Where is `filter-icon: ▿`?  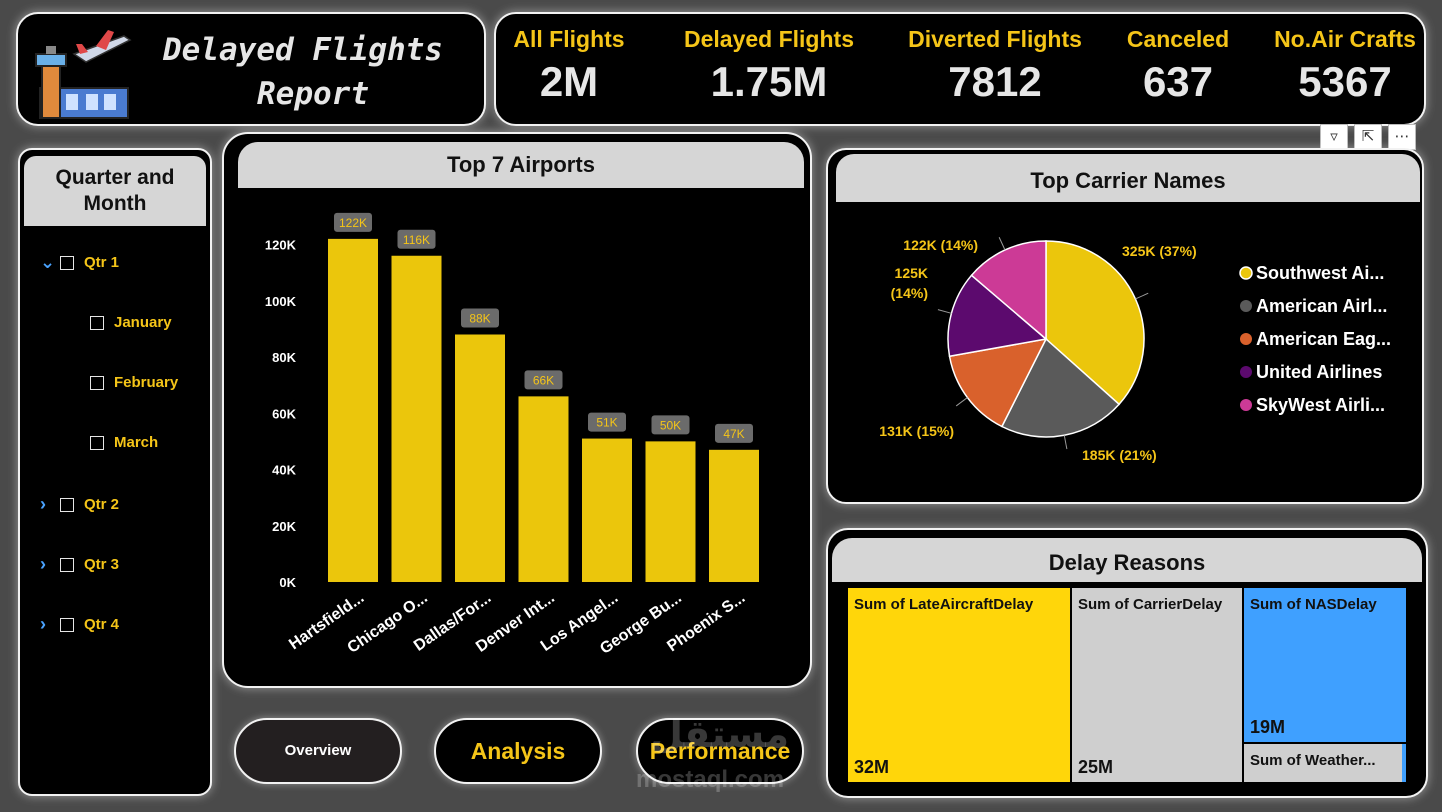 filter-icon: ▿ is located at coordinates (1334, 137).